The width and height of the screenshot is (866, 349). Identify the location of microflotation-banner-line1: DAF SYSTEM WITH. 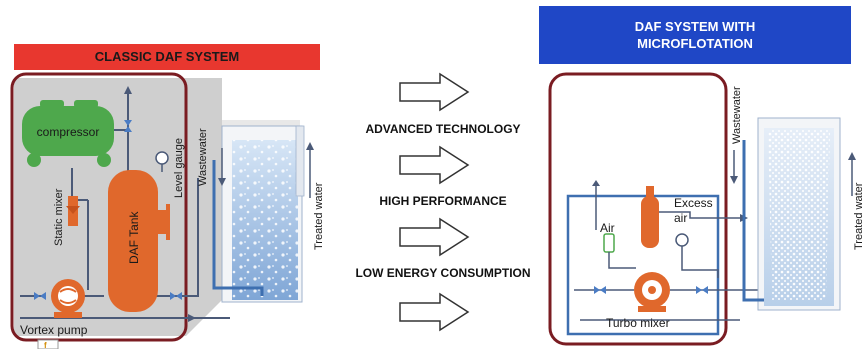
(695, 26).